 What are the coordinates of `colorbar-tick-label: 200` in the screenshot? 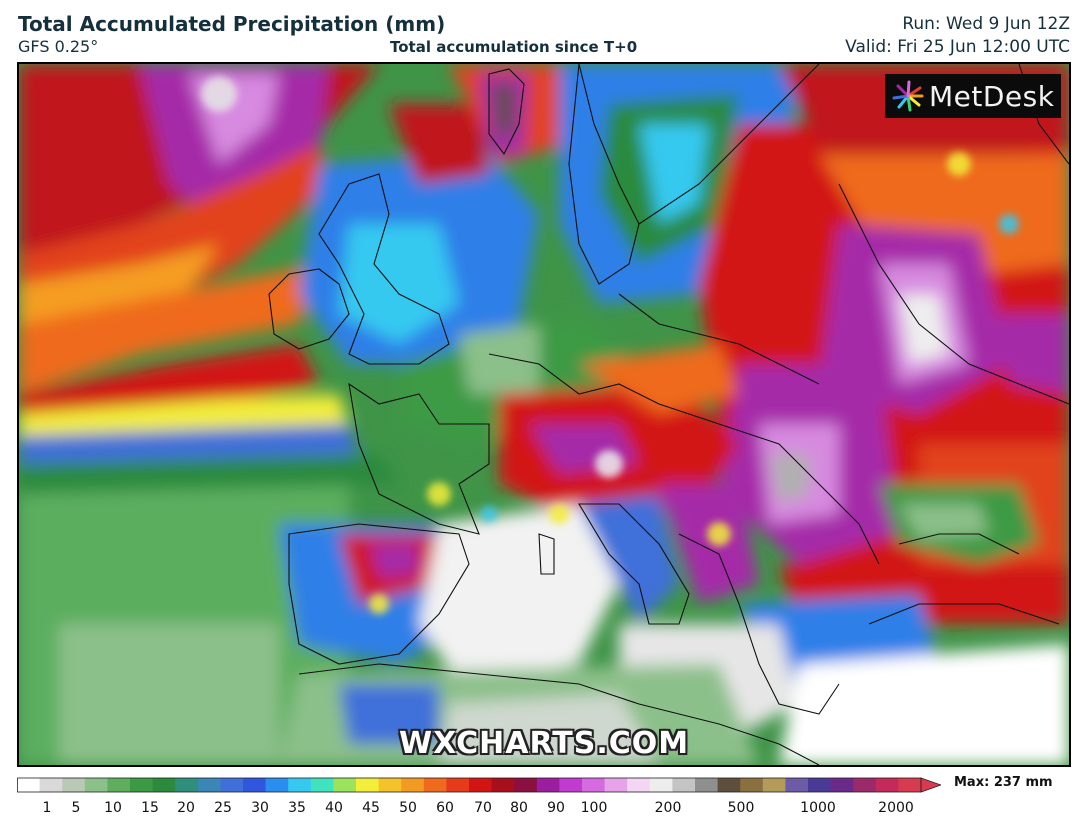 It's located at (668, 808).